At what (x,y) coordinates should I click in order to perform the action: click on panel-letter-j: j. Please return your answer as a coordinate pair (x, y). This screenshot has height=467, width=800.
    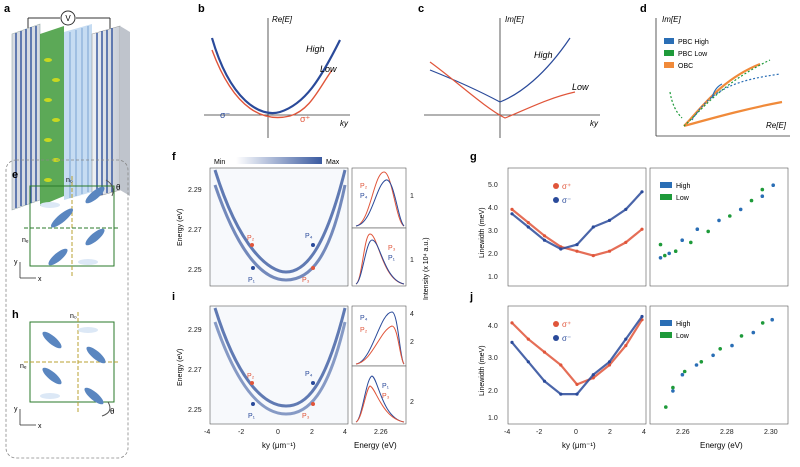
    Looking at the image, I should click on (471, 297).